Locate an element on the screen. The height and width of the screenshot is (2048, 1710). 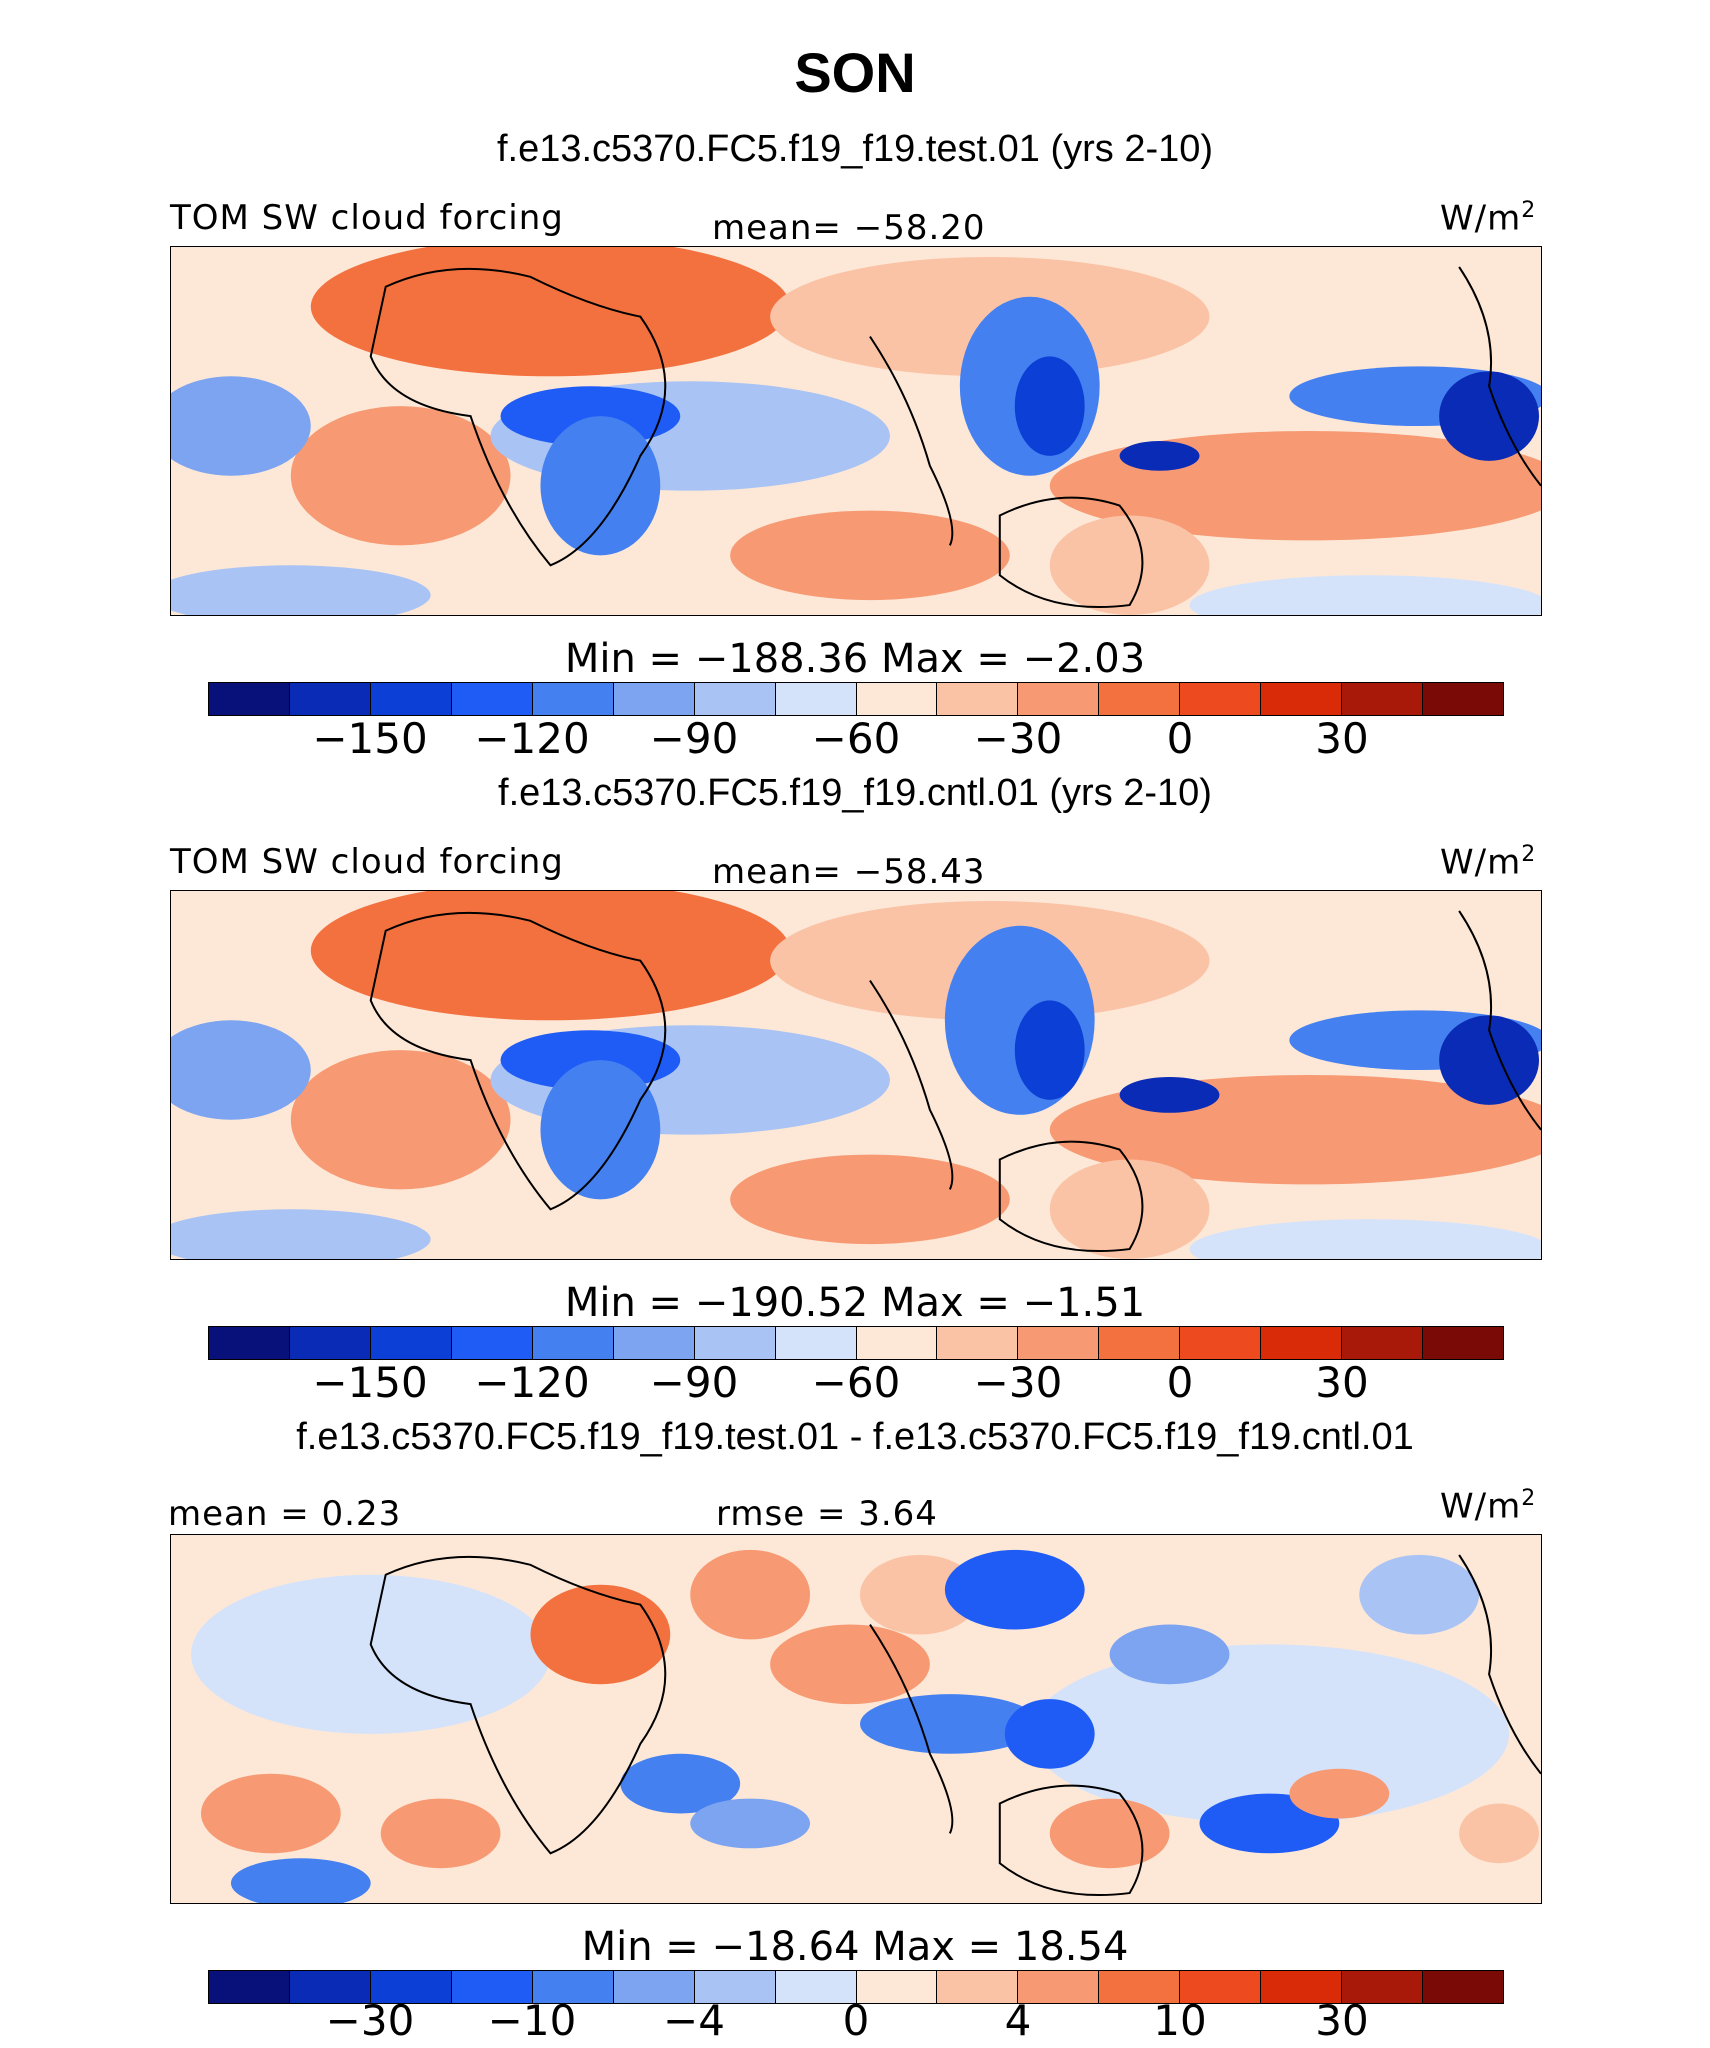
panel1-mean: mean= −58.20 is located at coordinates (849, 228).